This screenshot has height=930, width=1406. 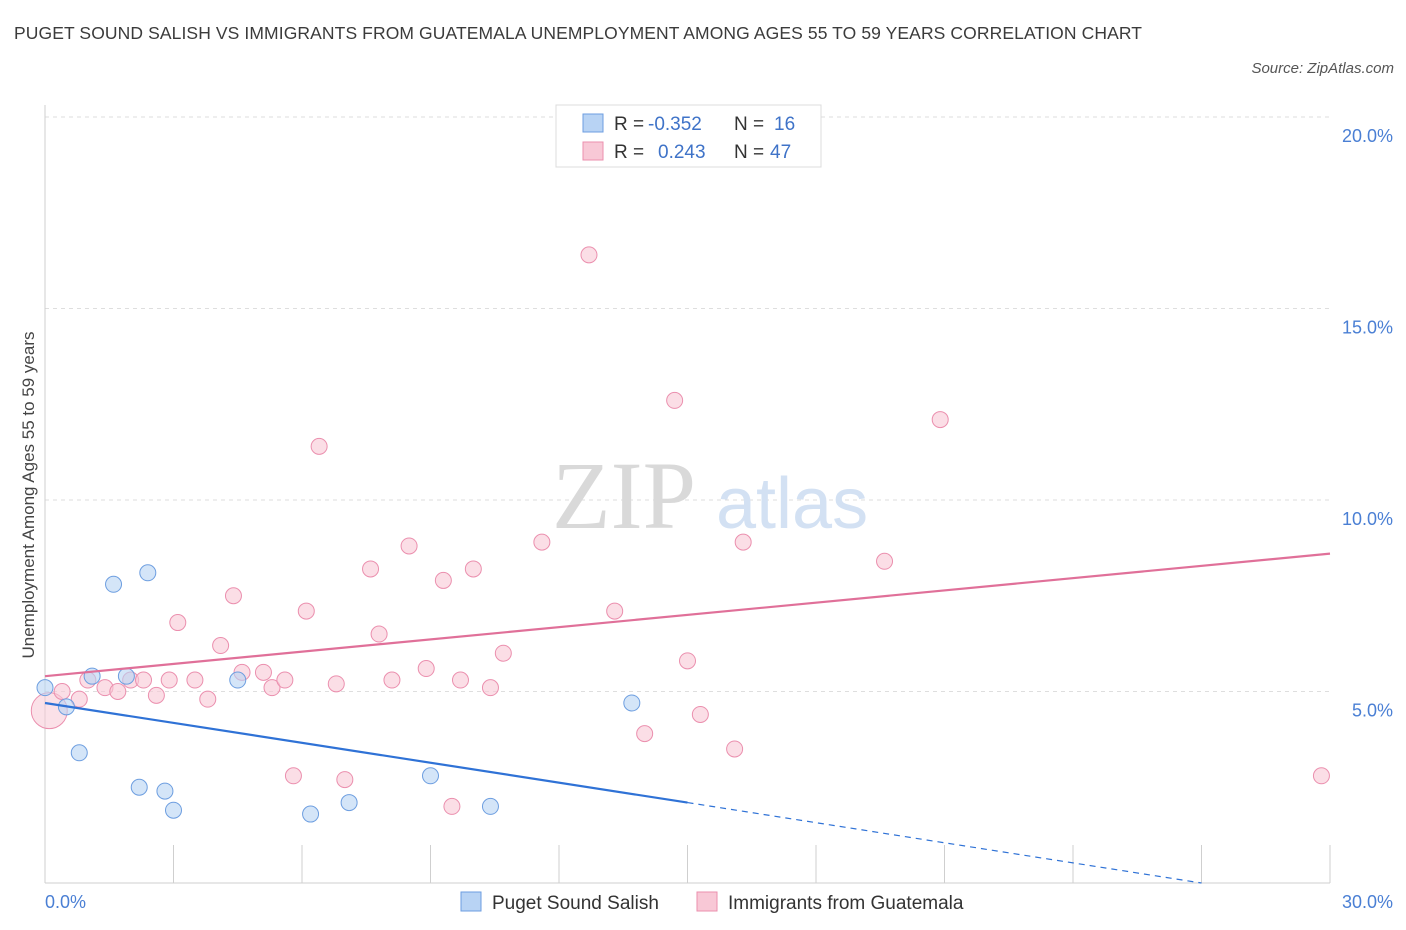 What do you see at coordinates (629, 152) in the screenshot?
I see `legend-r-label-2: R =` at bounding box center [629, 152].